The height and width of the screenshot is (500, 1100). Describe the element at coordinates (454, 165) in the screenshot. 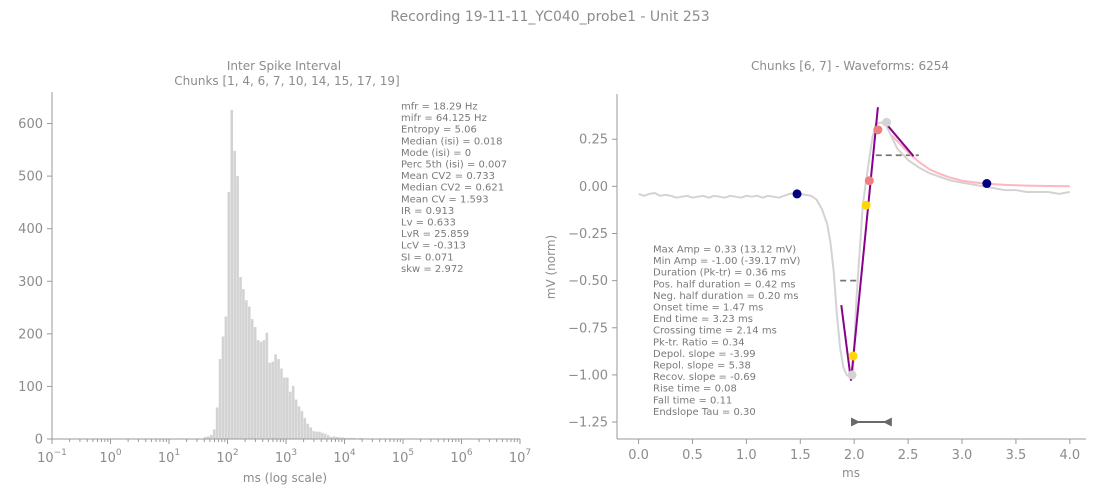

I see `isi-stat-line: Perc 5th (isi) = 0.007` at that location.